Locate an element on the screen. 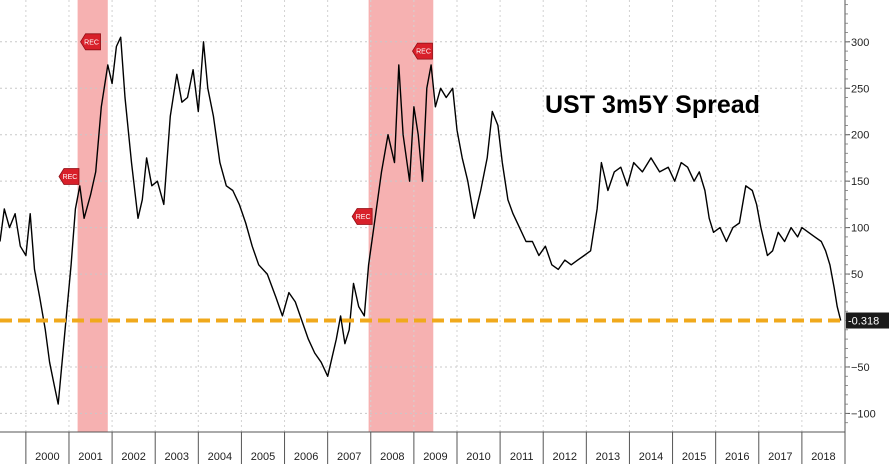 The width and height of the screenshot is (890, 464). y-tick-label: 150 is located at coordinates (860, 182).